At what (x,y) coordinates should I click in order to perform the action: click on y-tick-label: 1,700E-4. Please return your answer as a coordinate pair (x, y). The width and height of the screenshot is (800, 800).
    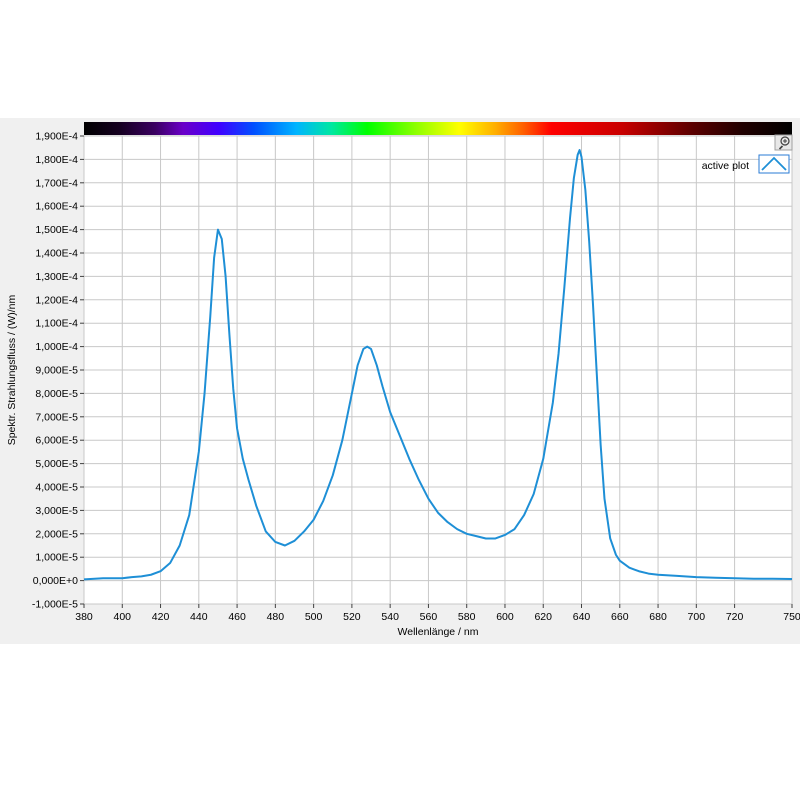
    Looking at the image, I should click on (56, 183).